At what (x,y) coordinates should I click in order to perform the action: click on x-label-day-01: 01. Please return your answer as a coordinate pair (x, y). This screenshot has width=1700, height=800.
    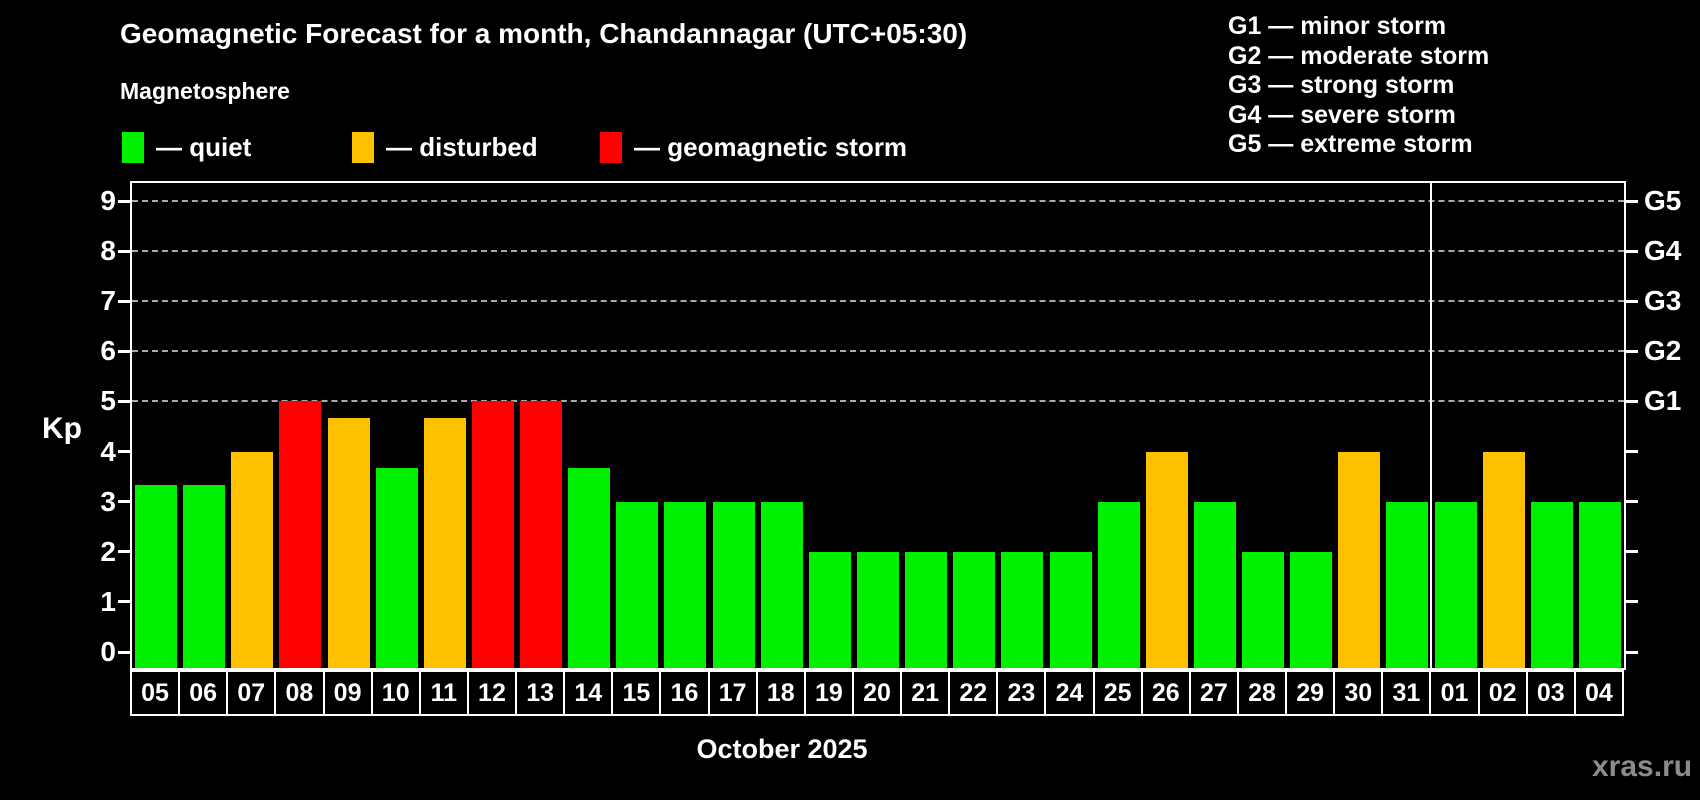
    Looking at the image, I should click on (1454, 693).